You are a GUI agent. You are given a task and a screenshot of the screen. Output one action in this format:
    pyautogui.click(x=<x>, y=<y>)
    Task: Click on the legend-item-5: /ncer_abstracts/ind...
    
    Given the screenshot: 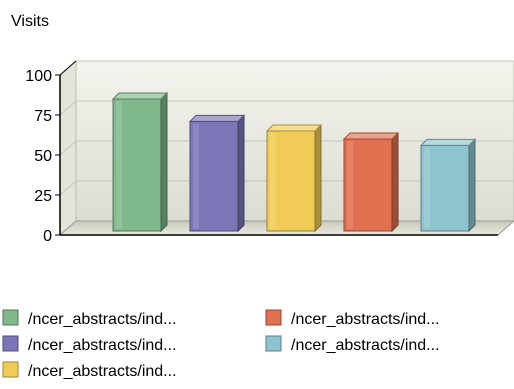 What is the action you would take?
    pyautogui.click(x=352, y=344)
    